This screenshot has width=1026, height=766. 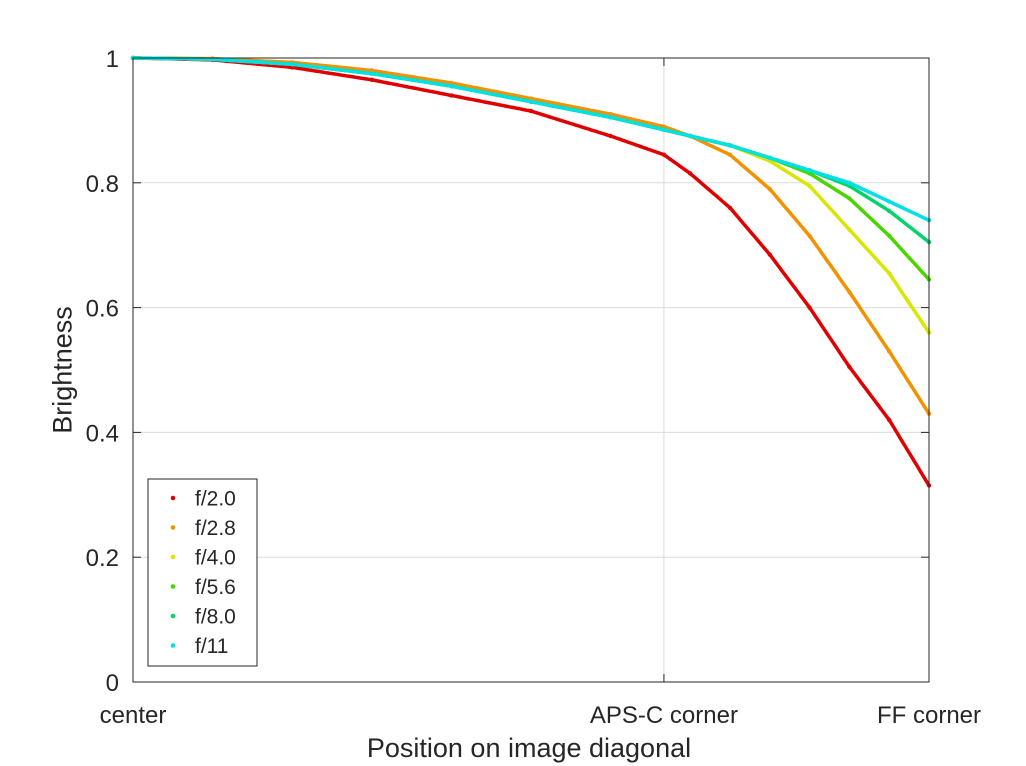 I want to click on legend-label: f/8.0, so click(x=215, y=617).